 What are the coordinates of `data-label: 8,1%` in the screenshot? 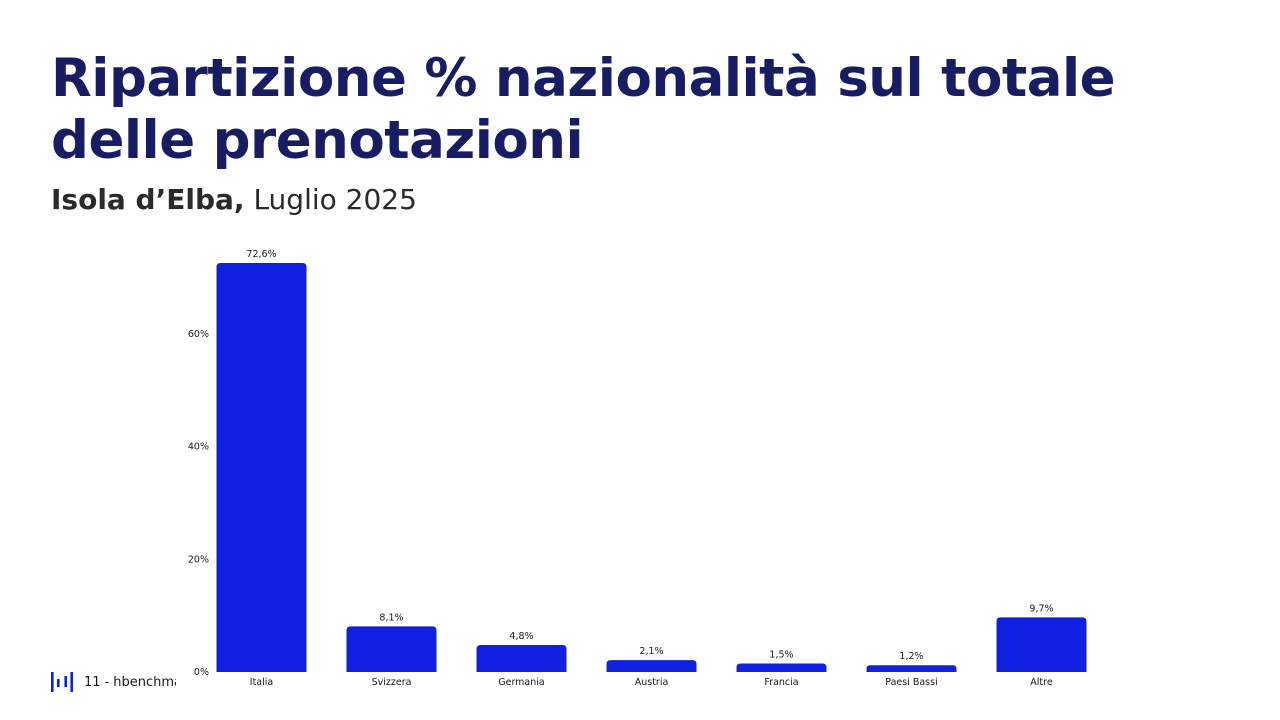 It's located at (391, 617).